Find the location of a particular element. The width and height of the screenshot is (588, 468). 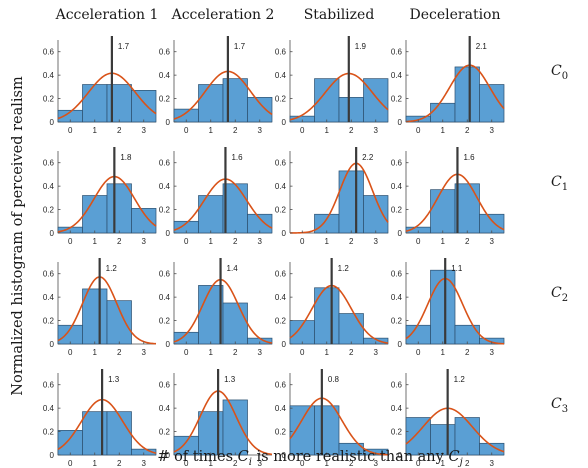

mean-label: 0.8 is located at coordinates (334, 379).